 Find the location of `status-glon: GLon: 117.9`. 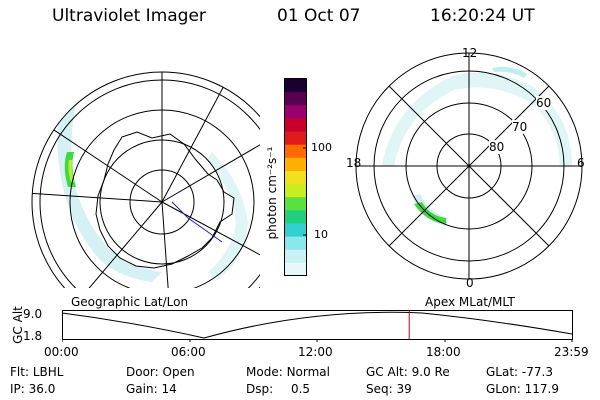

status-glon: GLon: 117.9 is located at coordinates (522, 389).